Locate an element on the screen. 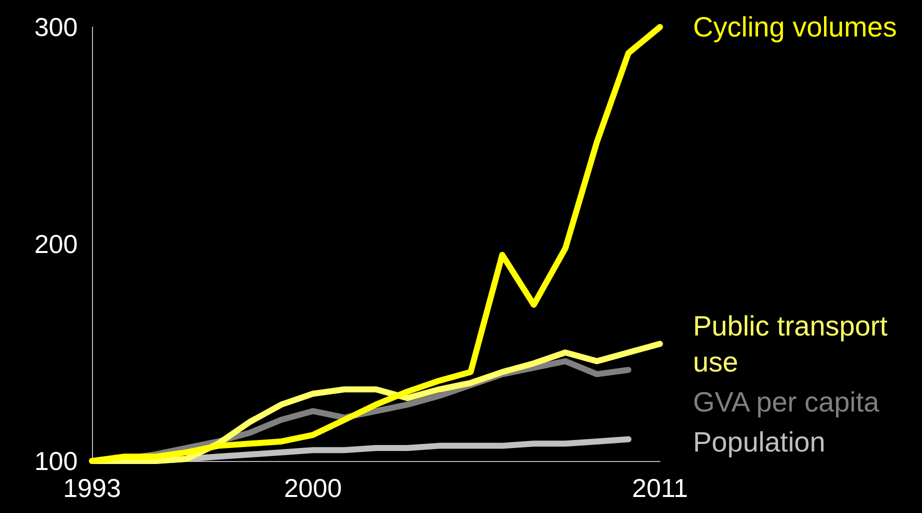 This screenshot has height=513, width=922. y-tick-label: 100 is located at coordinates (56, 461).